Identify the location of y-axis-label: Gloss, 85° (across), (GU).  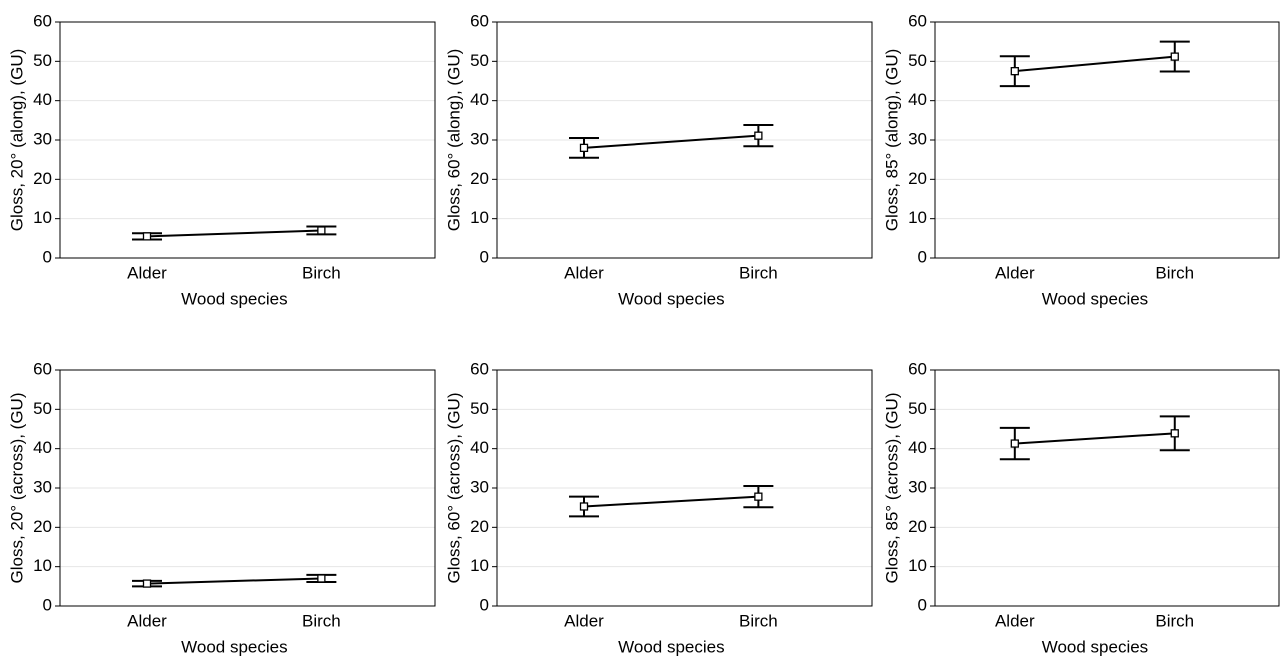
(891, 488).